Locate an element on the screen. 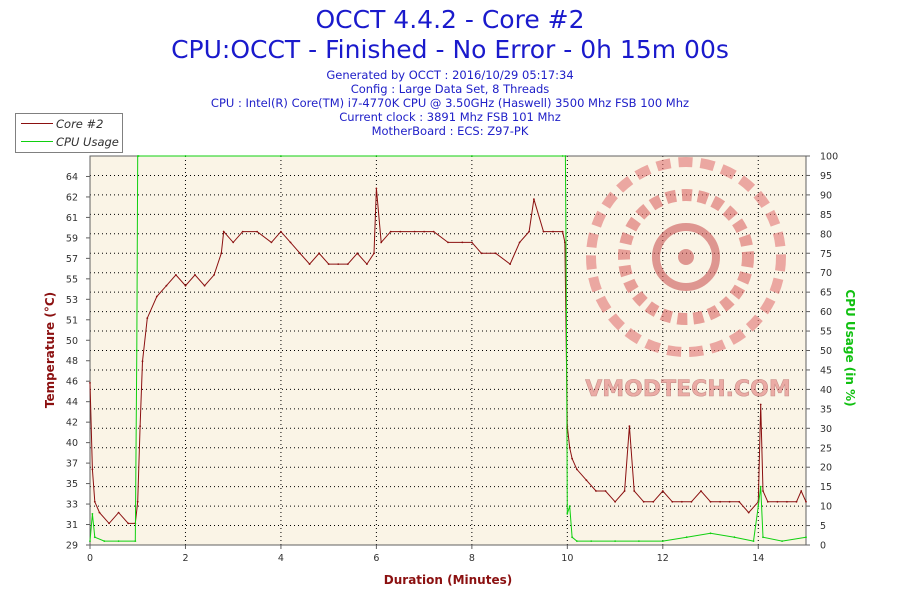  y2-tick-label-10: 50 is located at coordinates (826, 351).